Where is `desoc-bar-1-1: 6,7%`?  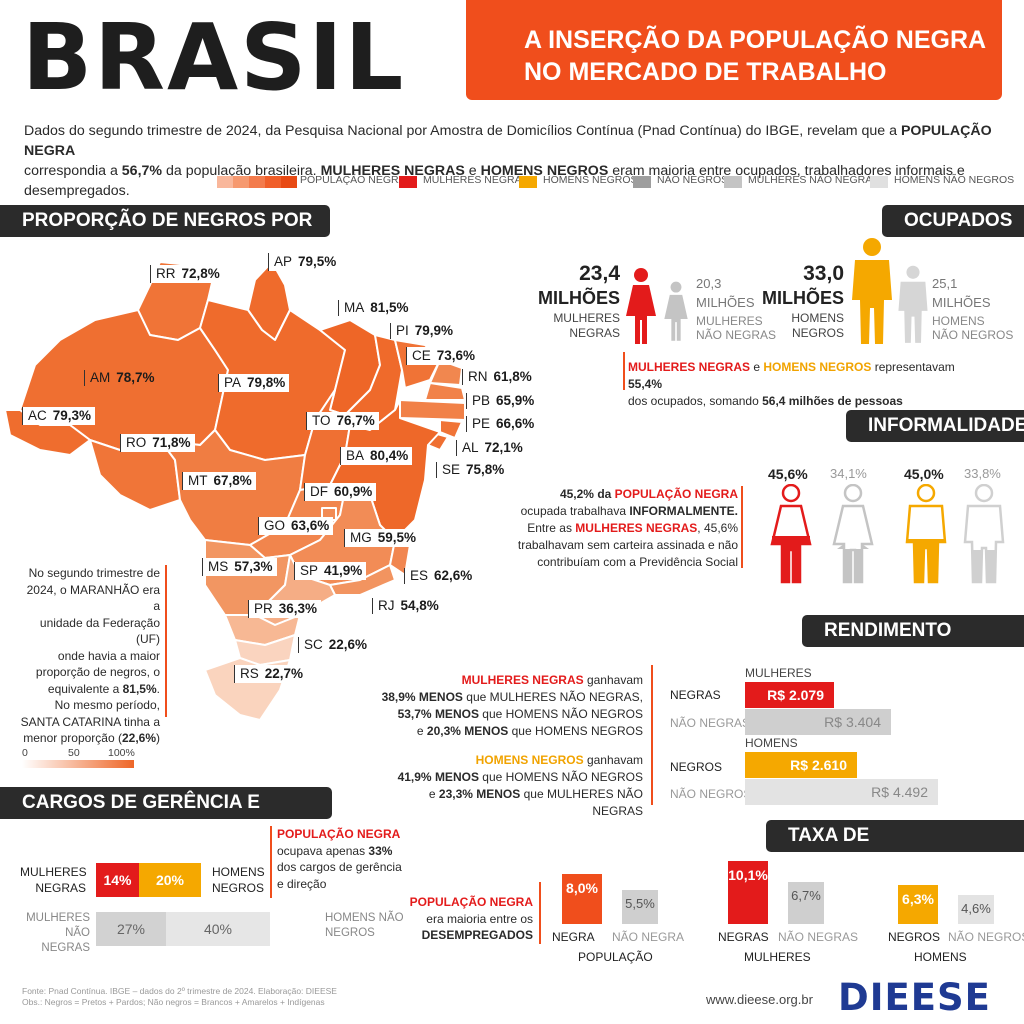 desoc-bar-1-1: 6,7% is located at coordinates (806, 903).